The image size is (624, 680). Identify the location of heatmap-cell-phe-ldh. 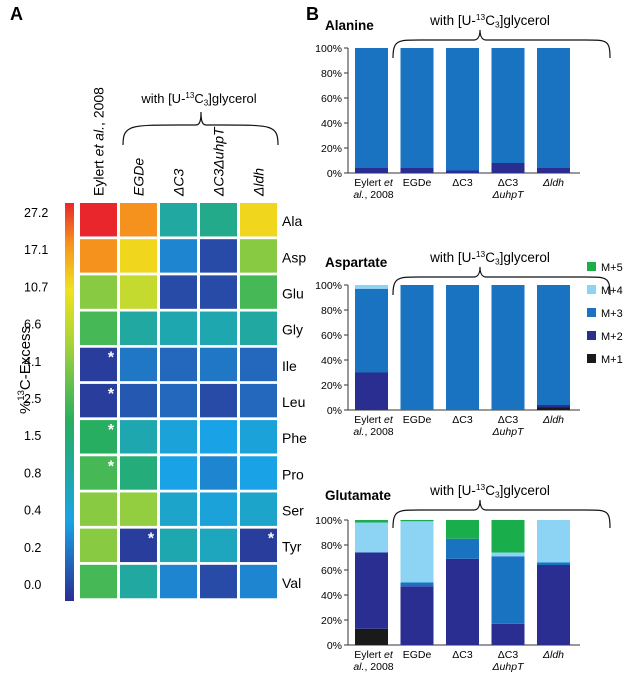
(258, 437).